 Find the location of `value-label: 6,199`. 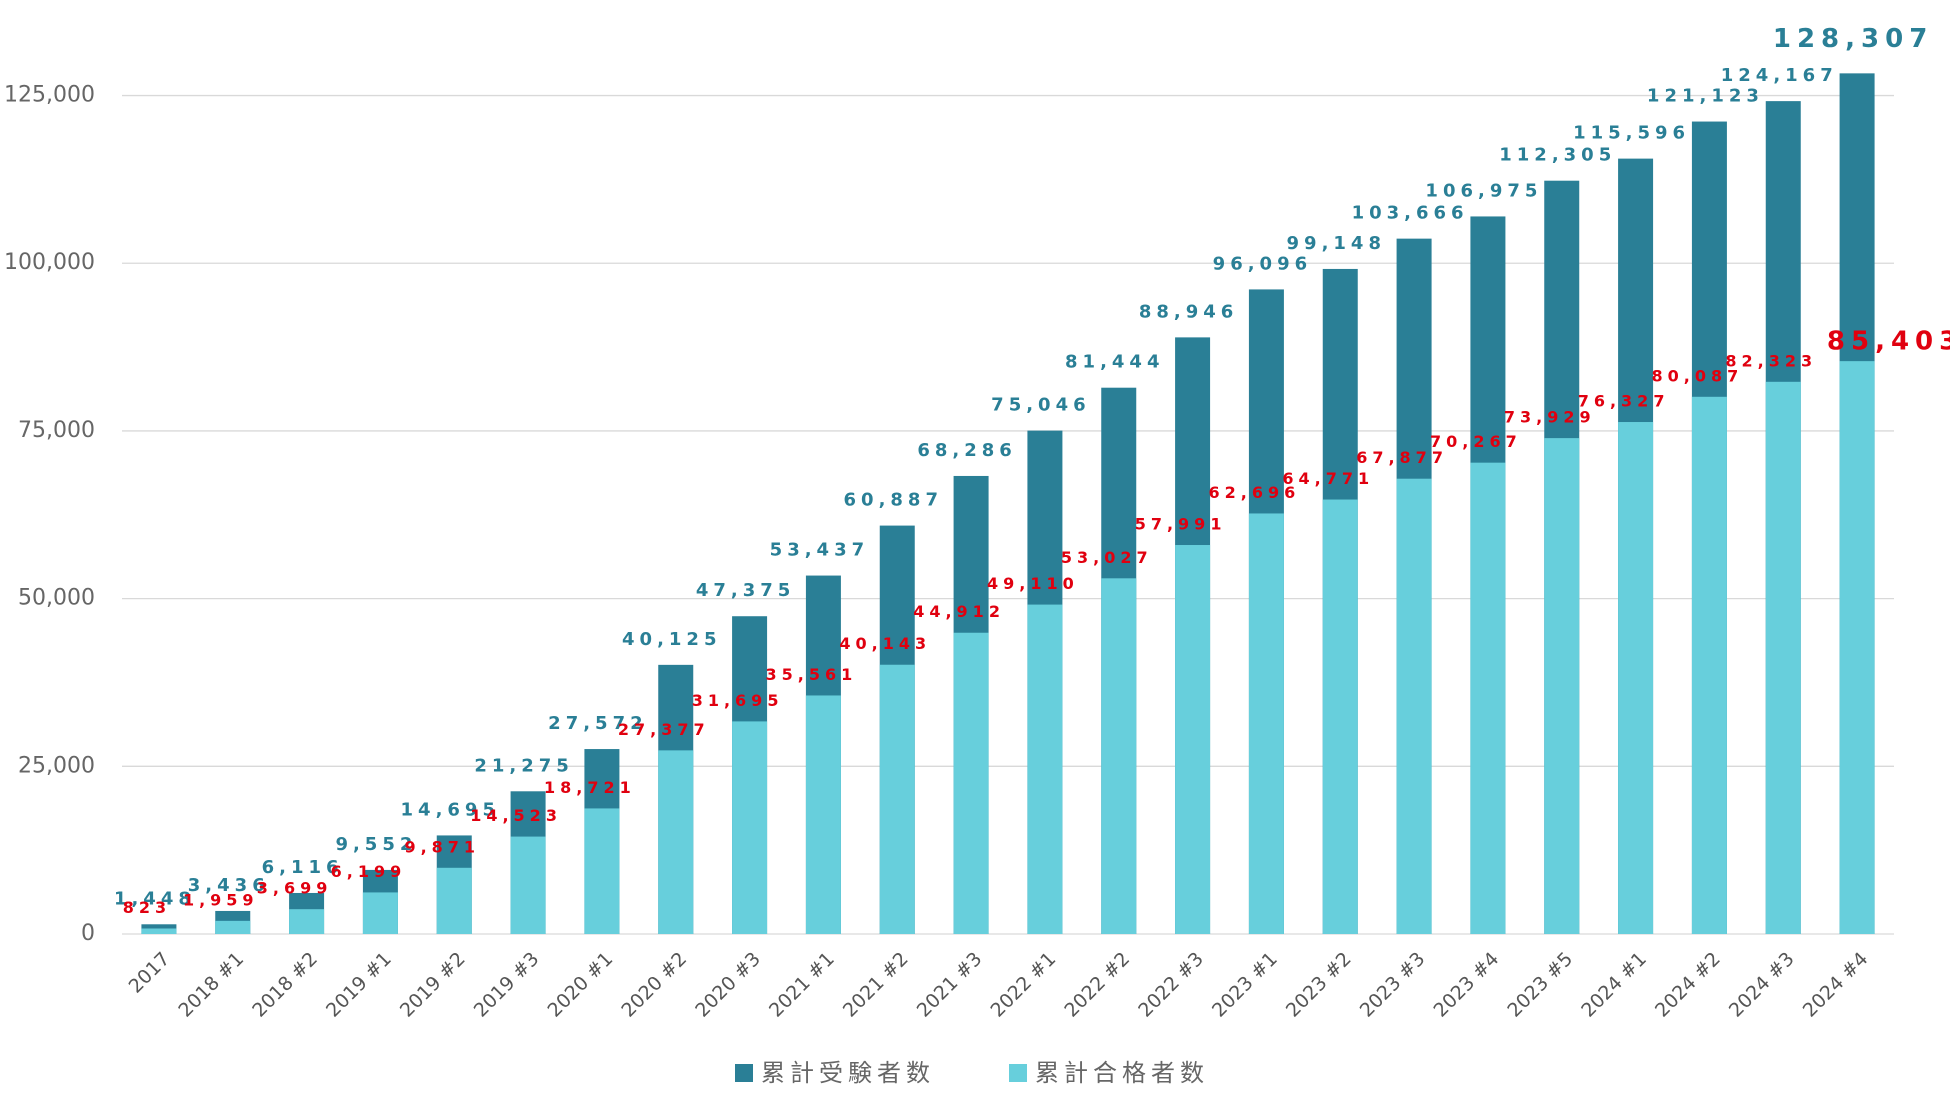

value-label: 6,199 is located at coordinates (369, 871).